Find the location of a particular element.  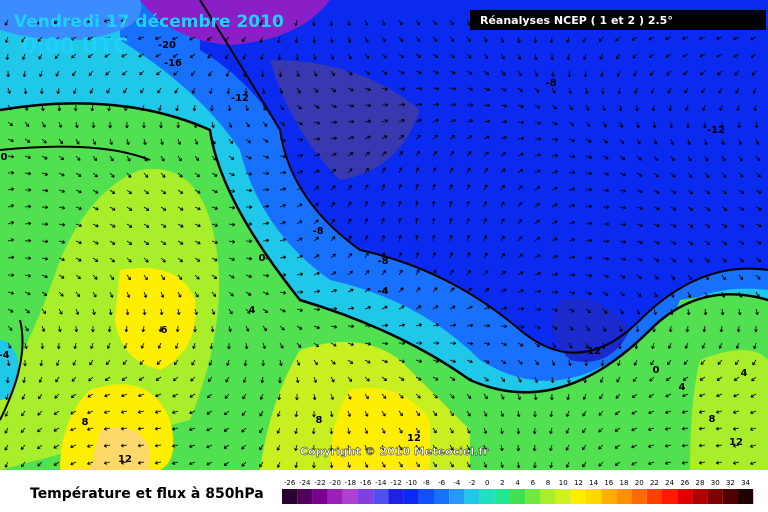

legend-label: 34 is located at coordinates (745, 483).